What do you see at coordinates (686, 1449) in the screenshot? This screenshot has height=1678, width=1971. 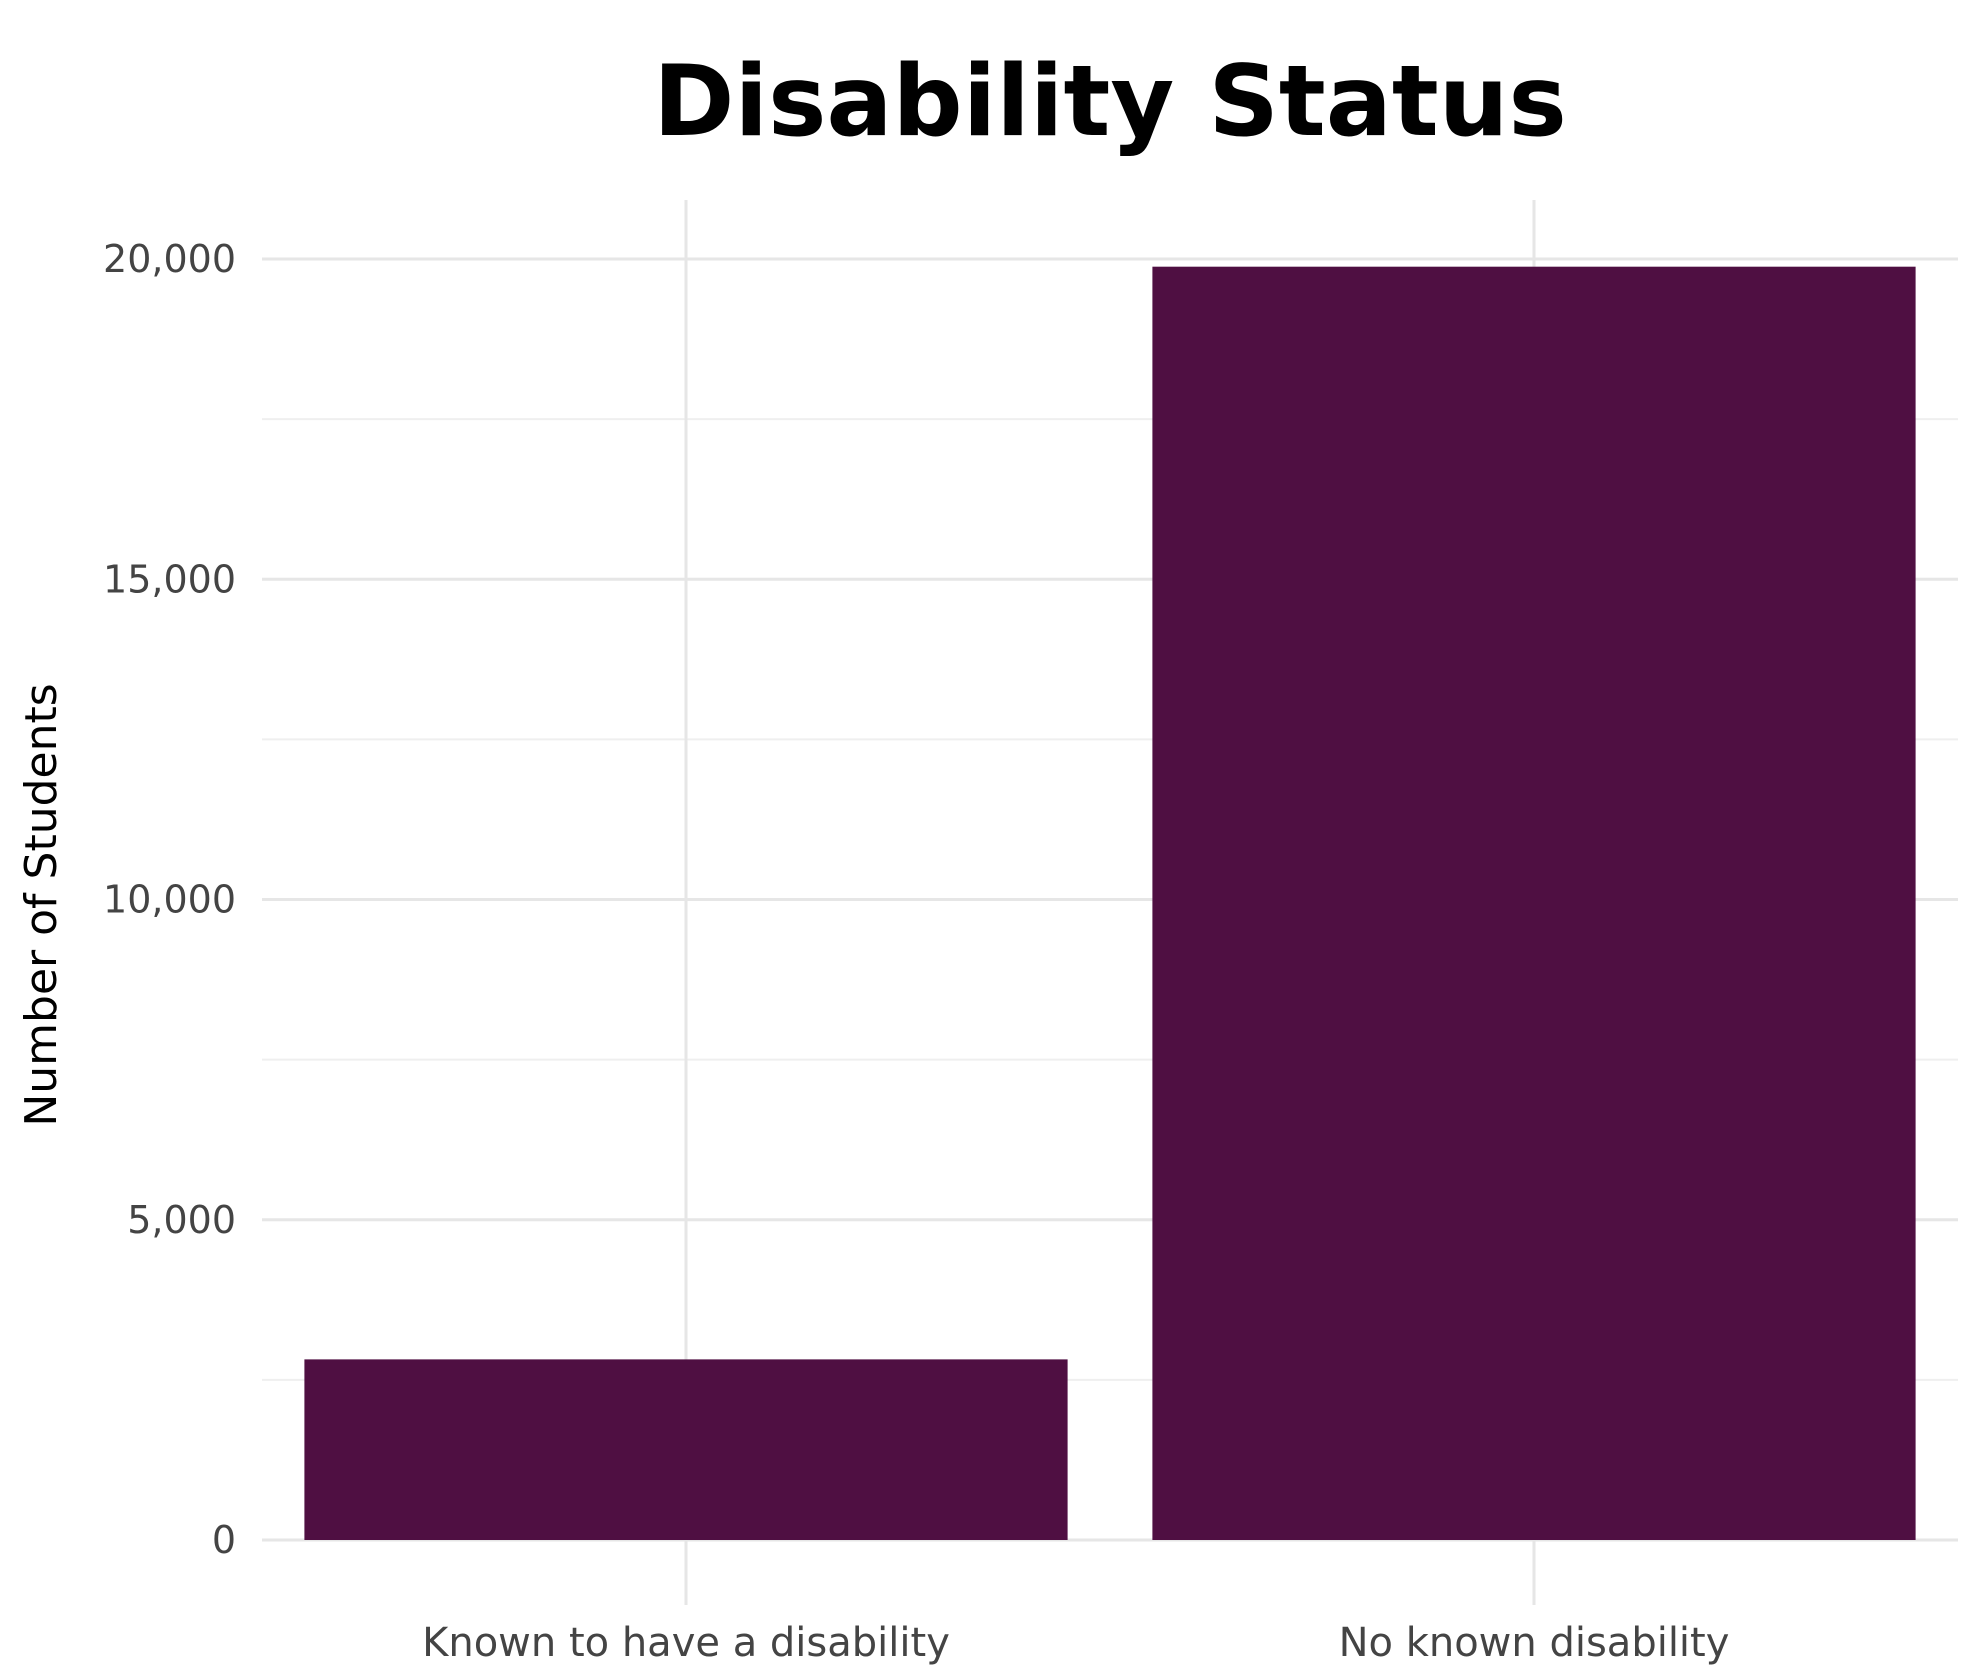 I see `bar` at bounding box center [686, 1449].